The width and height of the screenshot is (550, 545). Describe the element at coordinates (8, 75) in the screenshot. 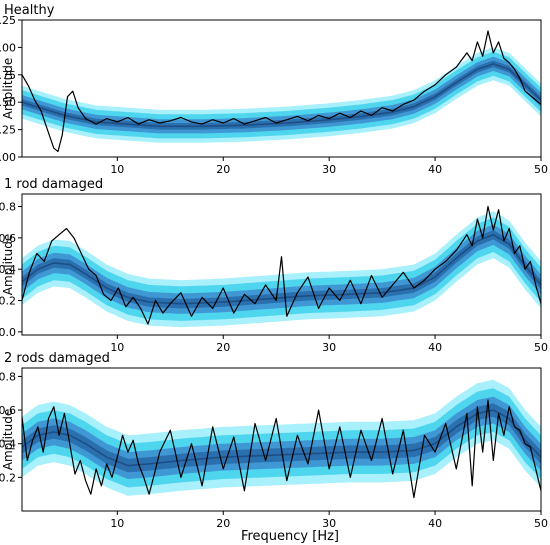

I see `y-tick-label: 0.75` at that location.